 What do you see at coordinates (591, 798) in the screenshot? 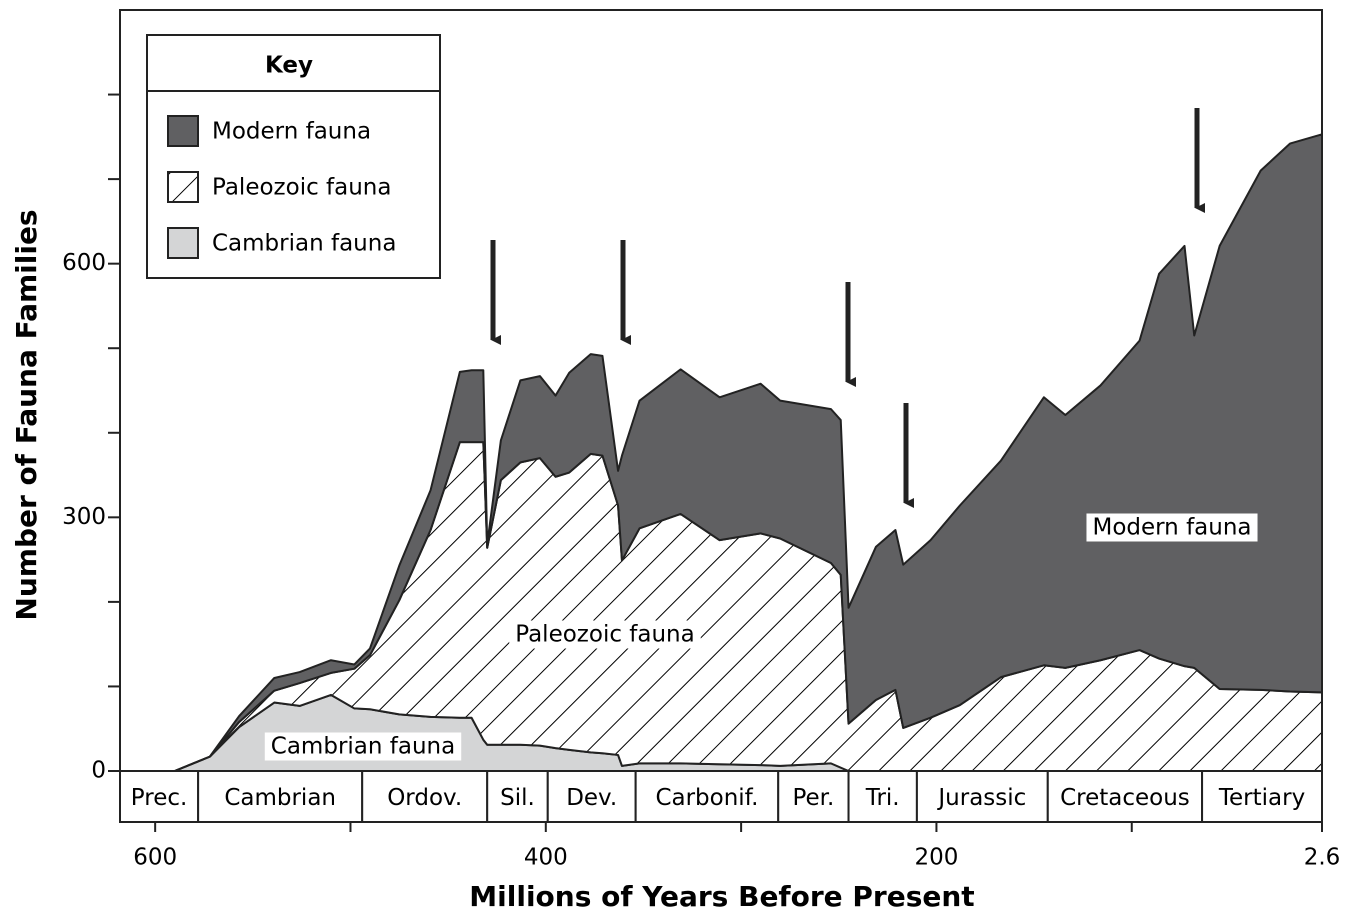
I see `period-label: Dev.` at bounding box center [591, 798].